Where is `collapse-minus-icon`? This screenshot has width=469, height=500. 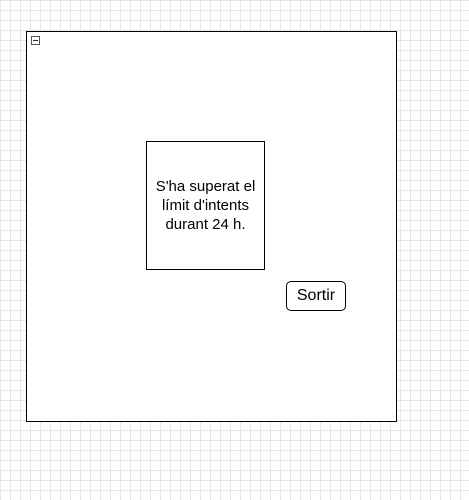
collapse-minus-icon is located at coordinates (35, 40).